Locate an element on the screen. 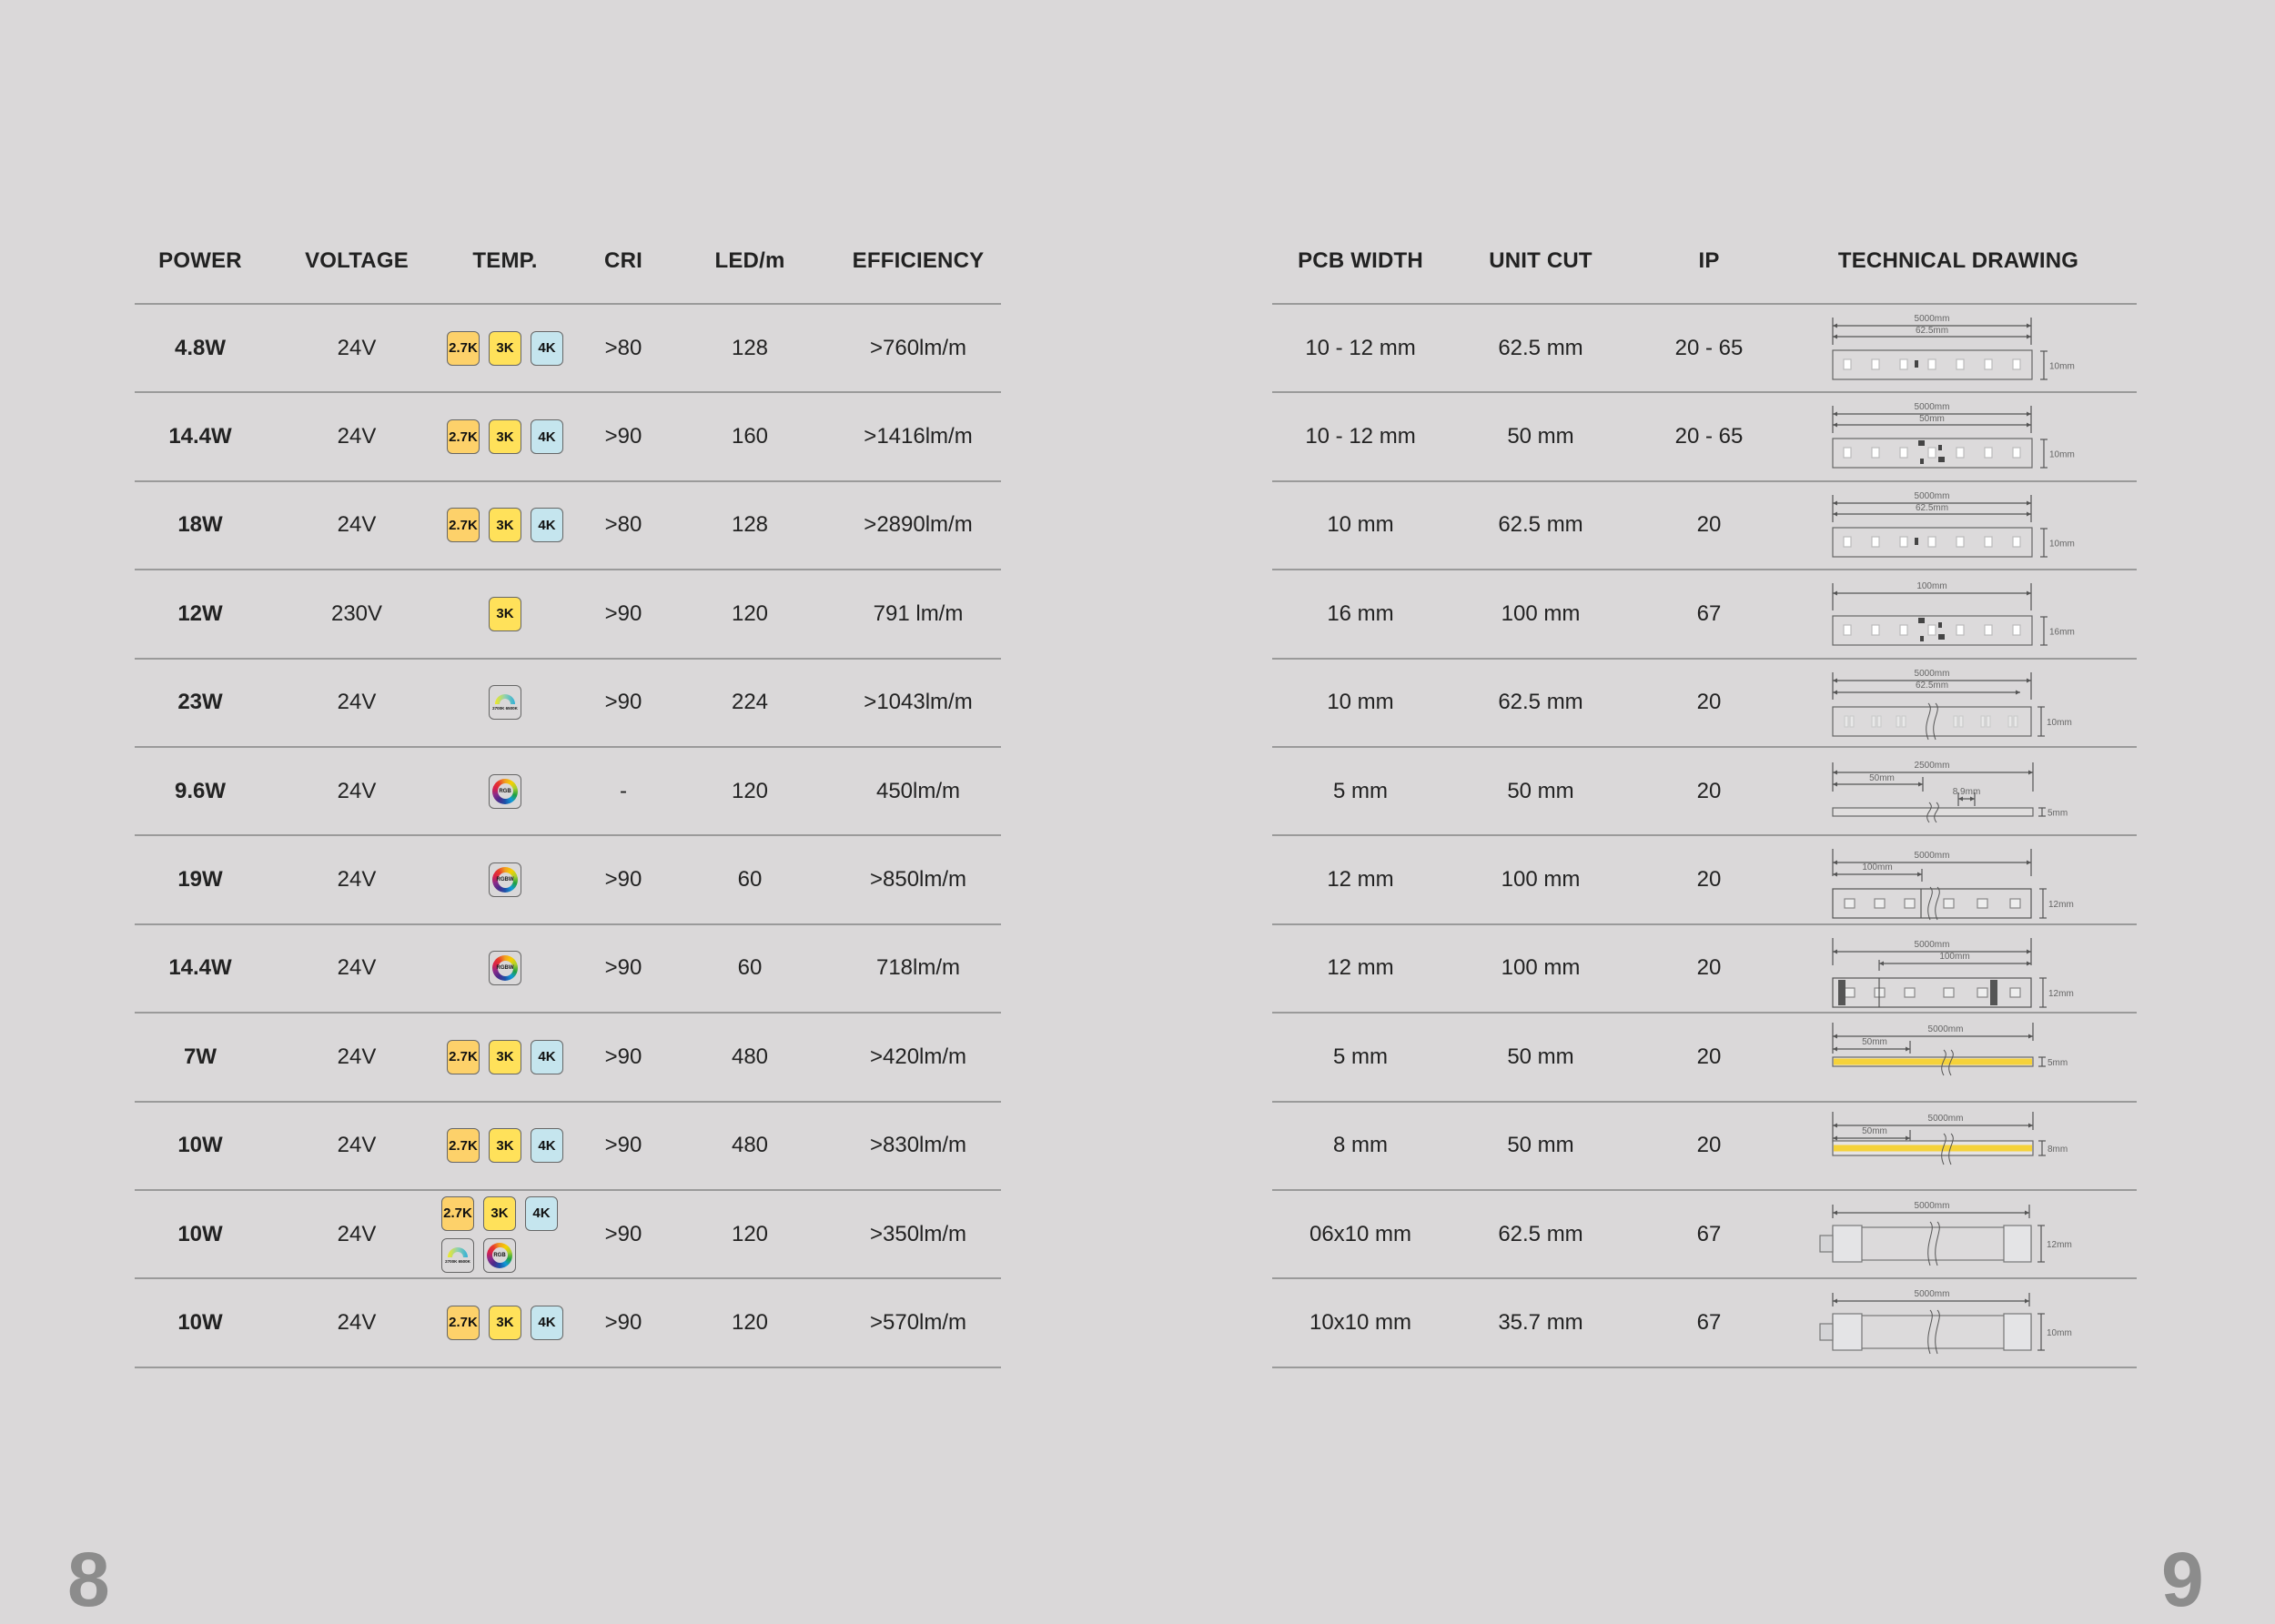 The width and height of the screenshot is (2275, 1624). header-ip: IP is located at coordinates (1709, 260).